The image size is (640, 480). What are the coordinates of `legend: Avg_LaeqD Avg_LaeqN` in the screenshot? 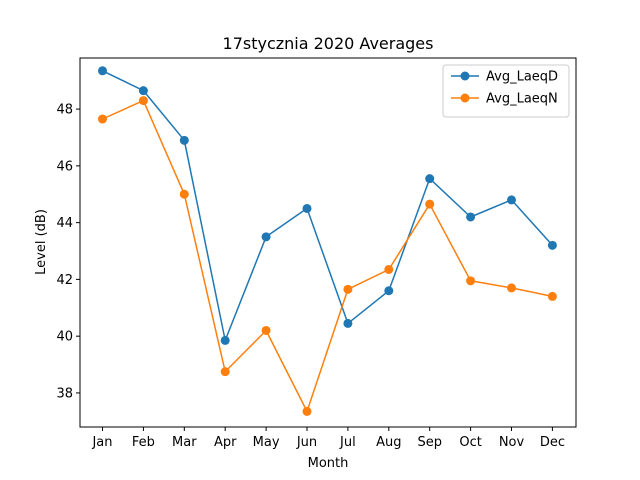 It's located at (506, 91).